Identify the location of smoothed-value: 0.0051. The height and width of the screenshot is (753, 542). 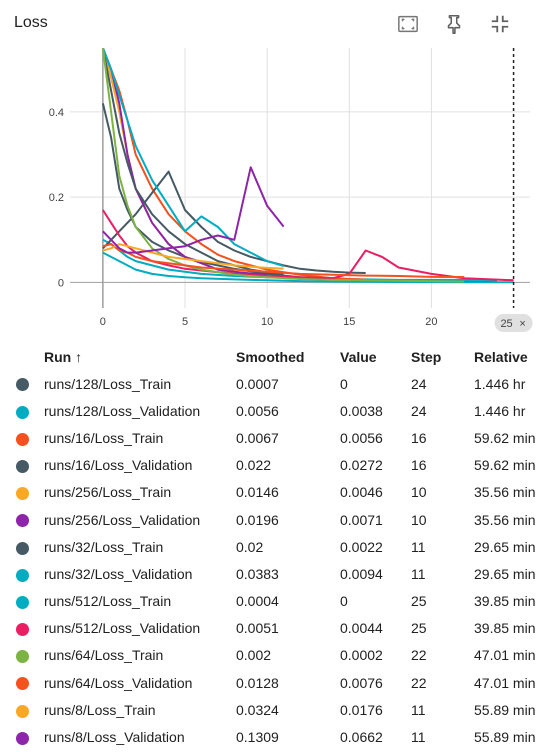
(257, 628).